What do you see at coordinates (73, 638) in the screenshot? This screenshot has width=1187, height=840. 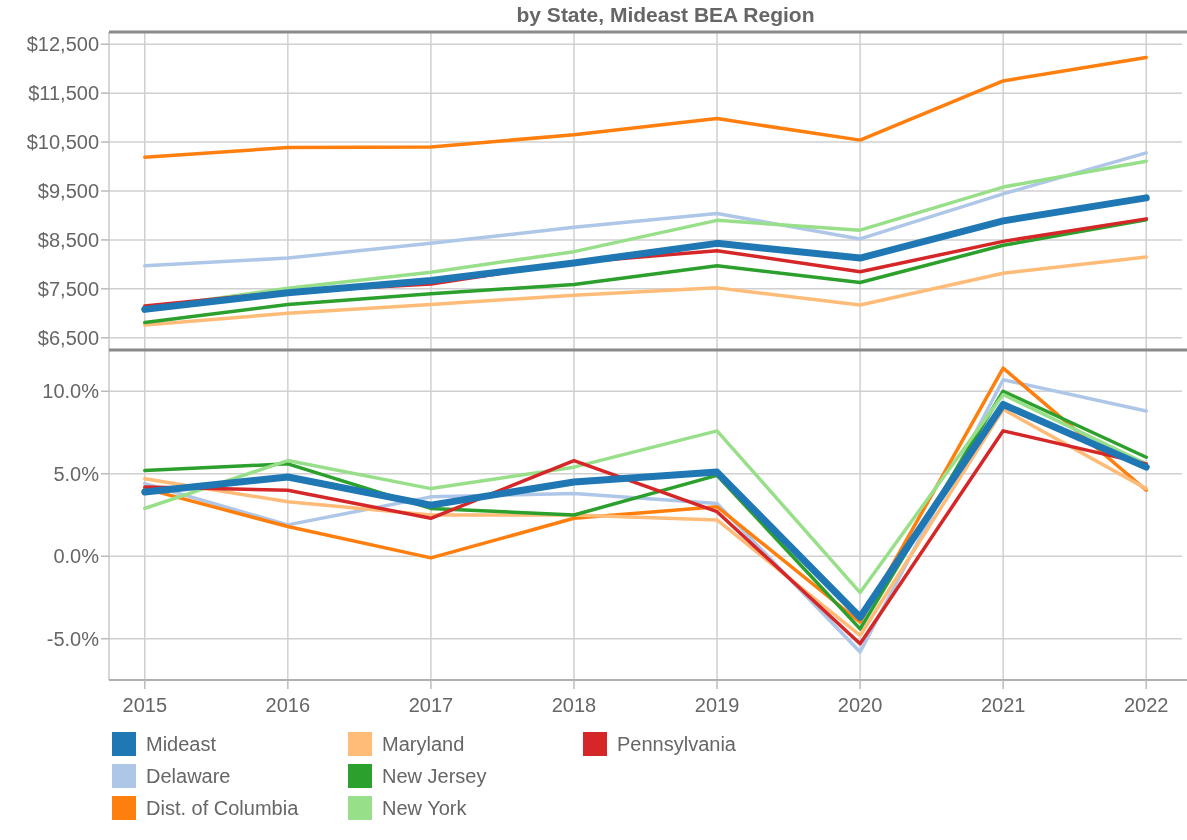 I see `y-tick-label: -5.0%` at bounding box center [73, 638].